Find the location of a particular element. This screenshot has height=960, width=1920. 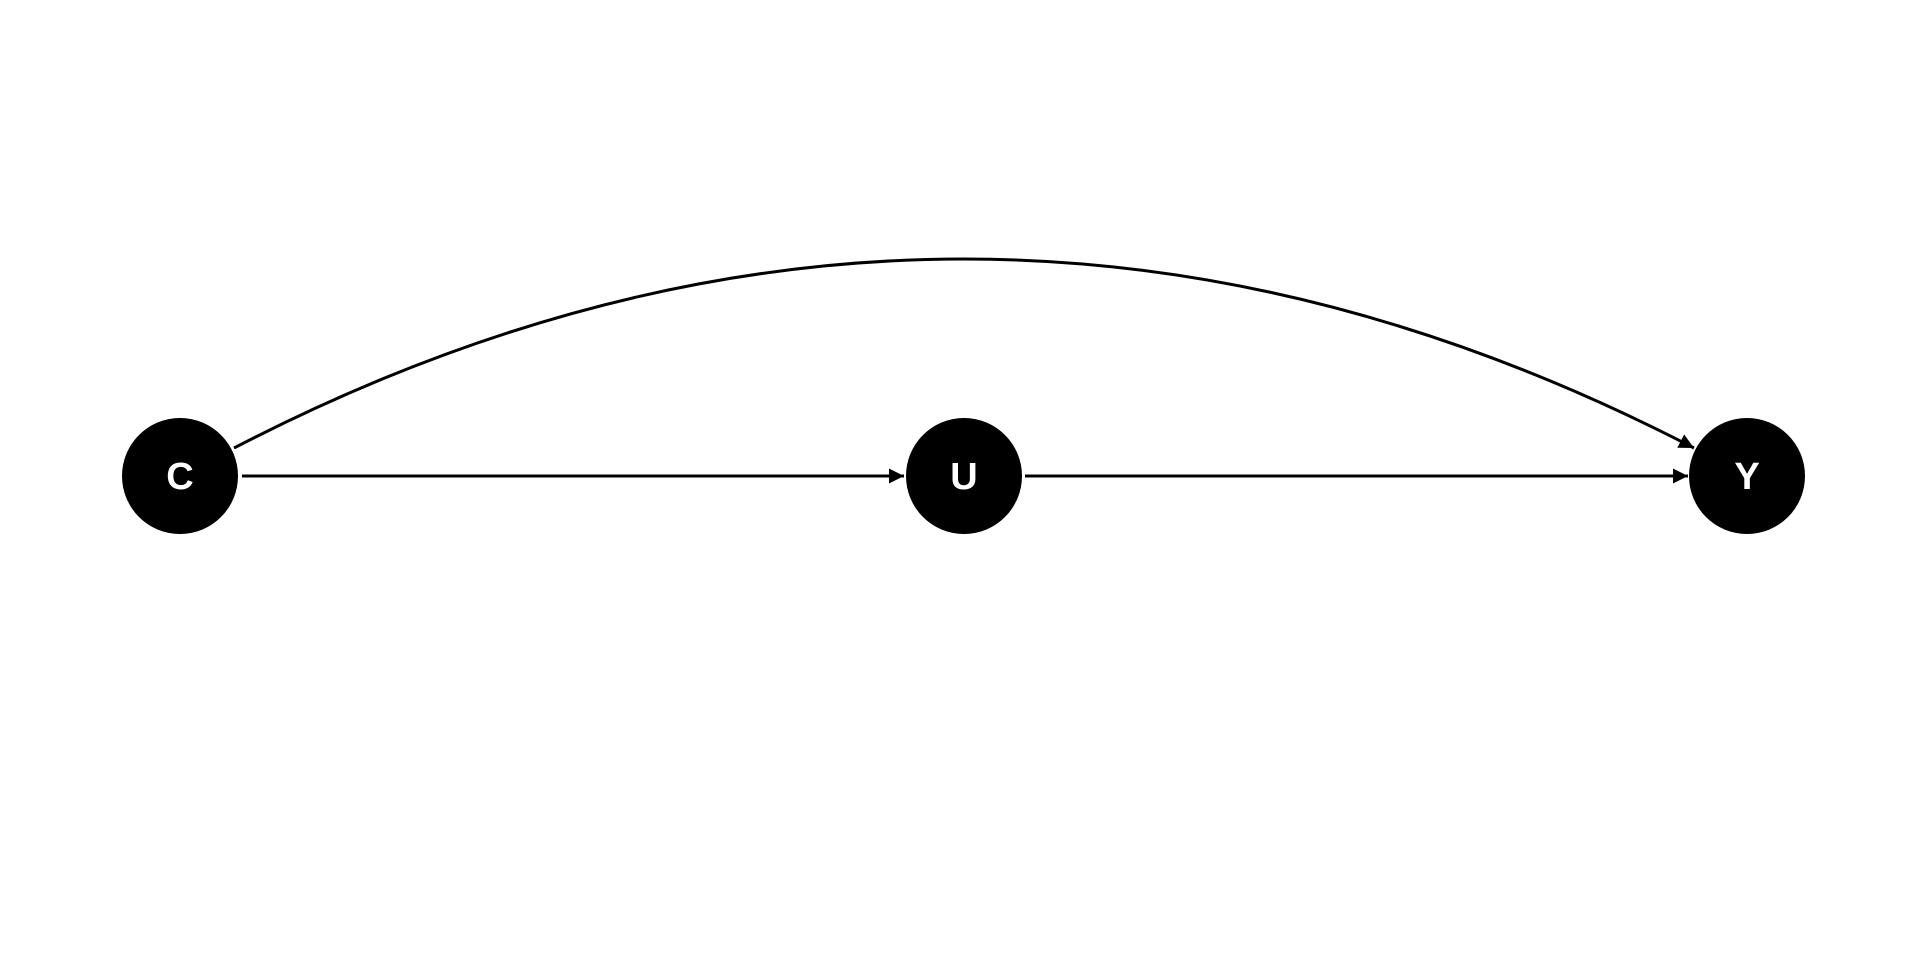

node-u-label: U is located at coordinates (963, 477).